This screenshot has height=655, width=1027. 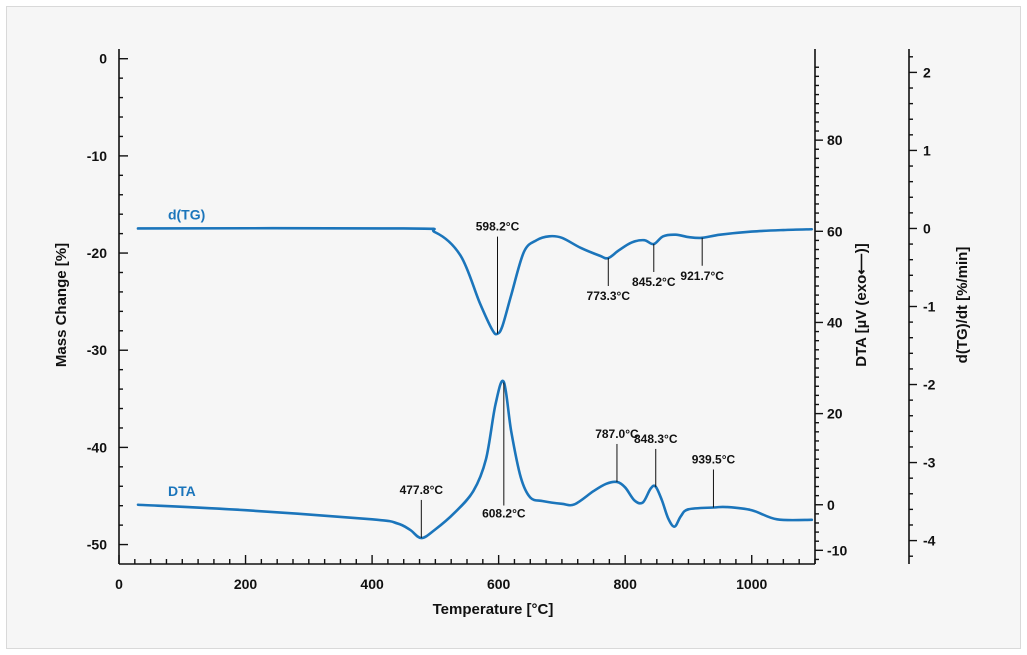 What do you see at coordinates (97, 350) in the screenshot?
I see `y-left-tick-label: -30` at bounding box center [97, 350].